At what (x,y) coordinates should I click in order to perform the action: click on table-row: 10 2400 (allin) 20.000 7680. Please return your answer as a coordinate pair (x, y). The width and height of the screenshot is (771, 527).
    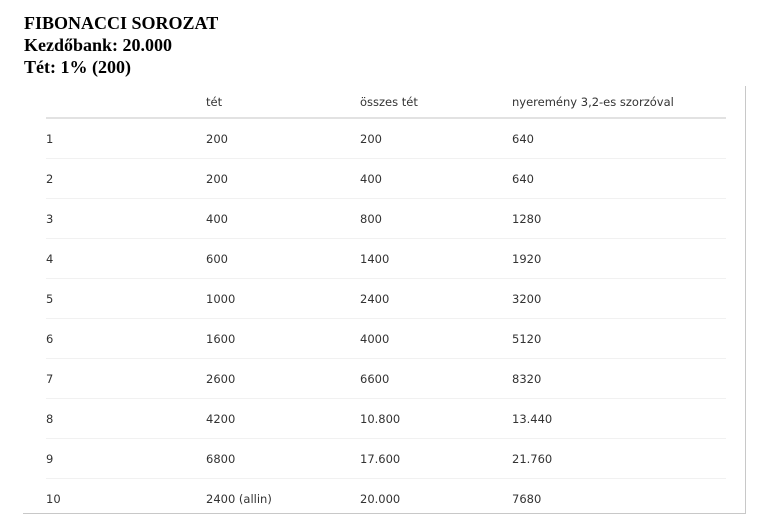
    Looking at the image, I should click on (386, 496).